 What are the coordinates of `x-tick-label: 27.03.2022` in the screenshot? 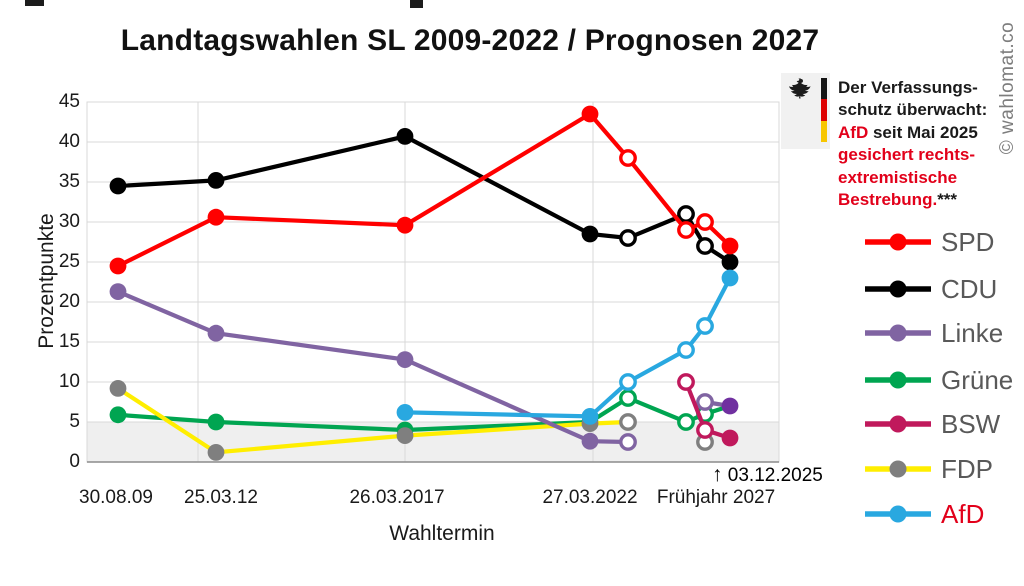 It's located at (590, 497).